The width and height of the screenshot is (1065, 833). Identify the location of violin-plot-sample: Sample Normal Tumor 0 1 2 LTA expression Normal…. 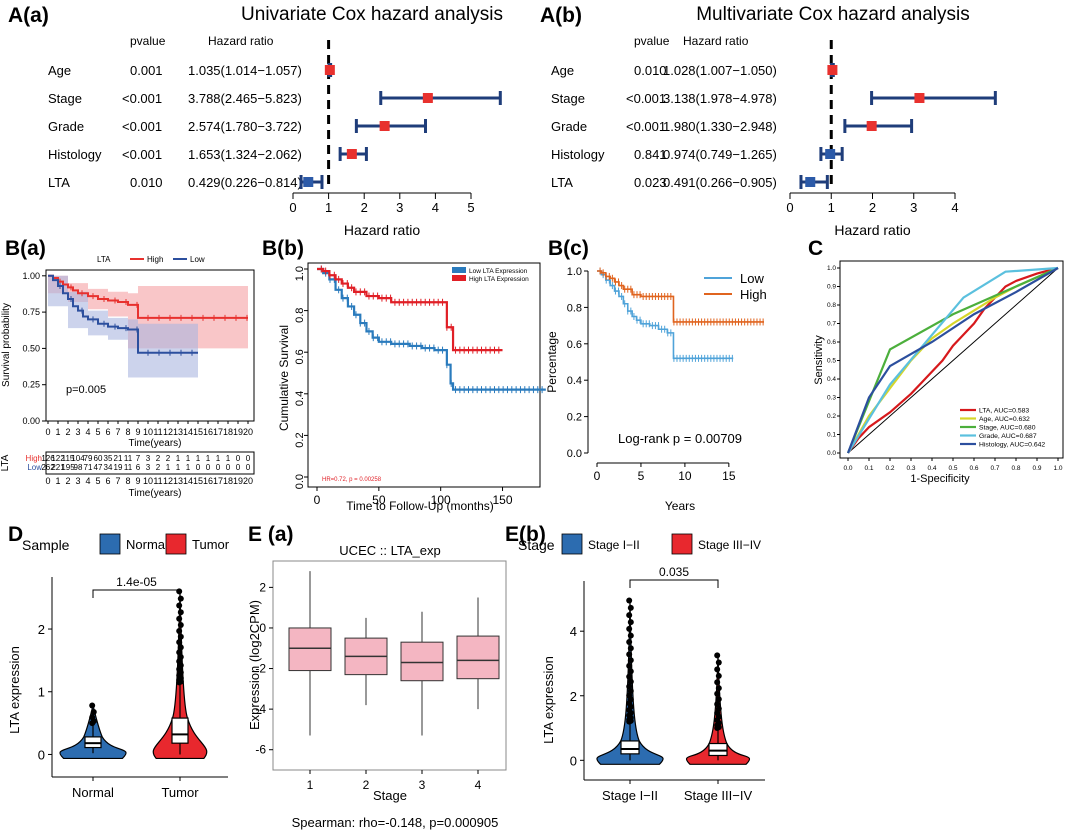
(118, 666).